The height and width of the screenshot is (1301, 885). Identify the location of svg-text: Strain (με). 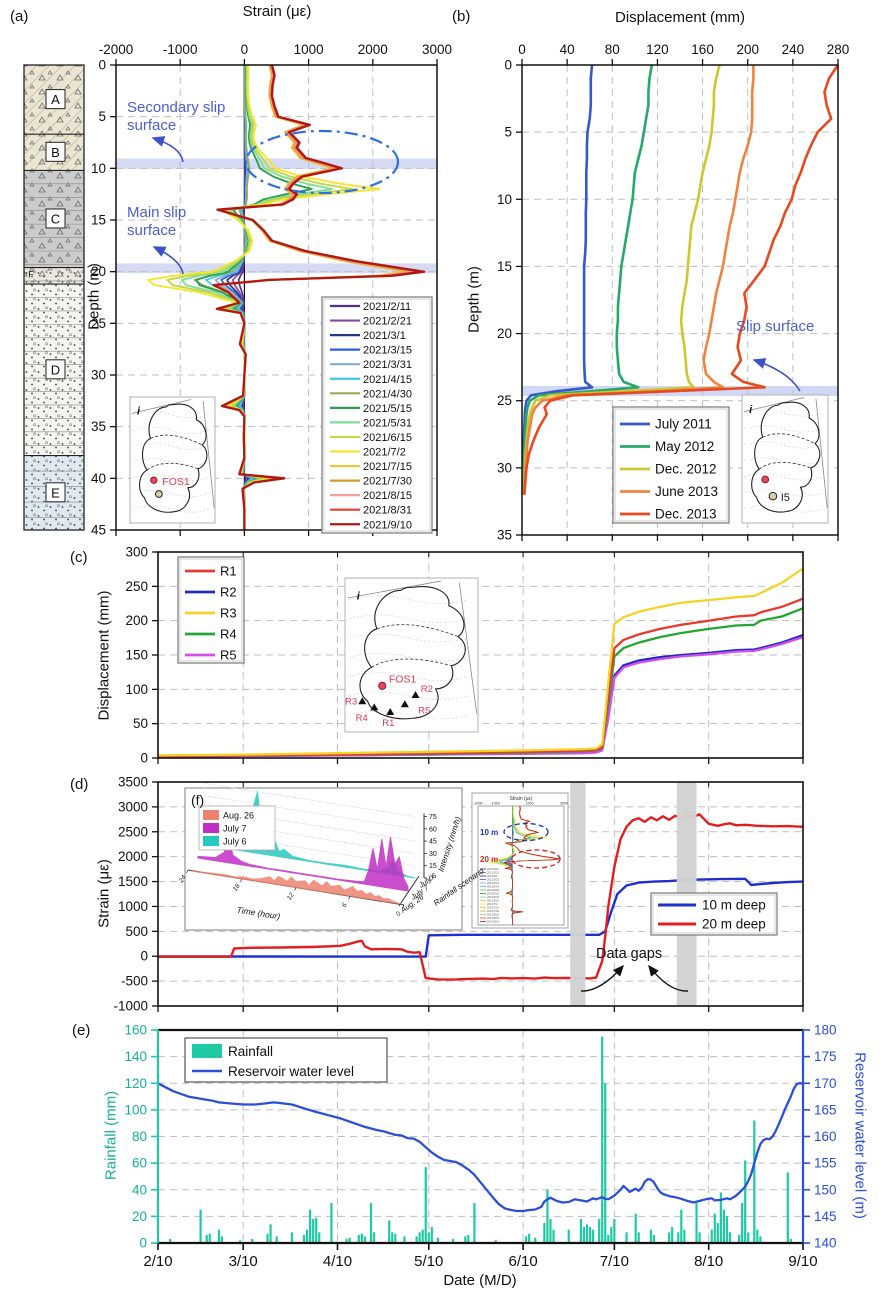
(521, 799).